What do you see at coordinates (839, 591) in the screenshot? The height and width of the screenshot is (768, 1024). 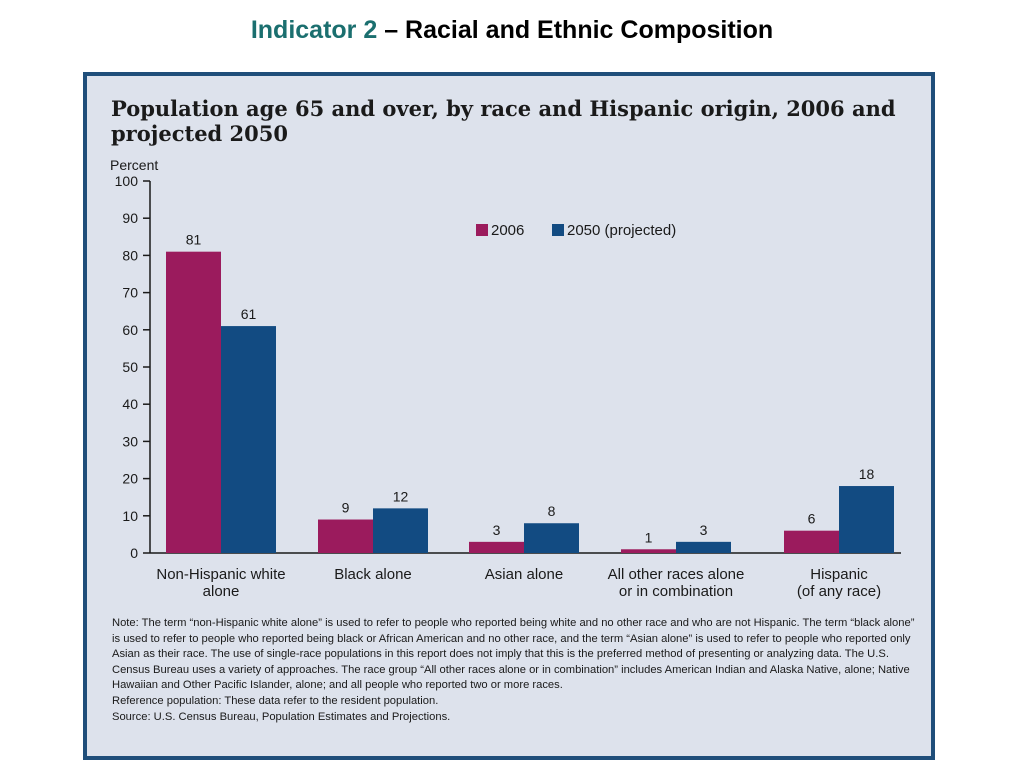 I see `x-tick-label: (of any race)` at bounding box center [839, 591].